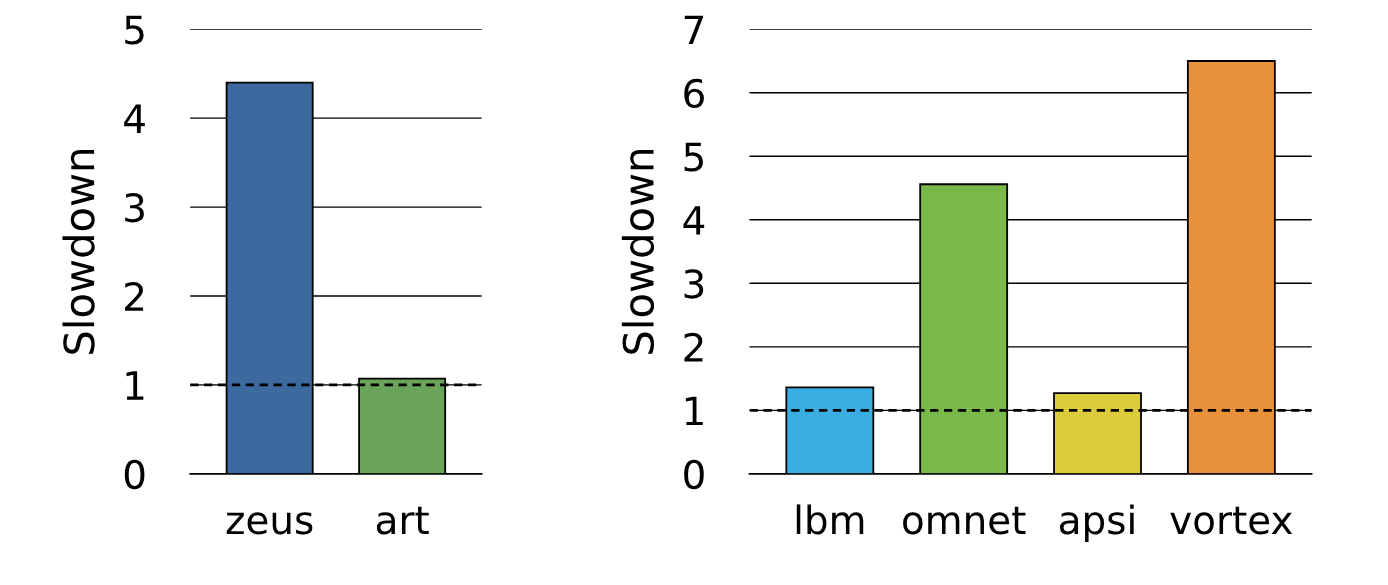 The image size is (1388, 585). What do you see at coordinates (694, 93) in the screenshot?
I see `y-tick-label: 6` at bounding box center [694, 93].